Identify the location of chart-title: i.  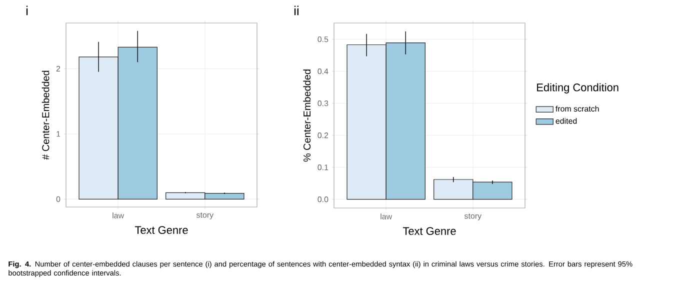
(27, 11).